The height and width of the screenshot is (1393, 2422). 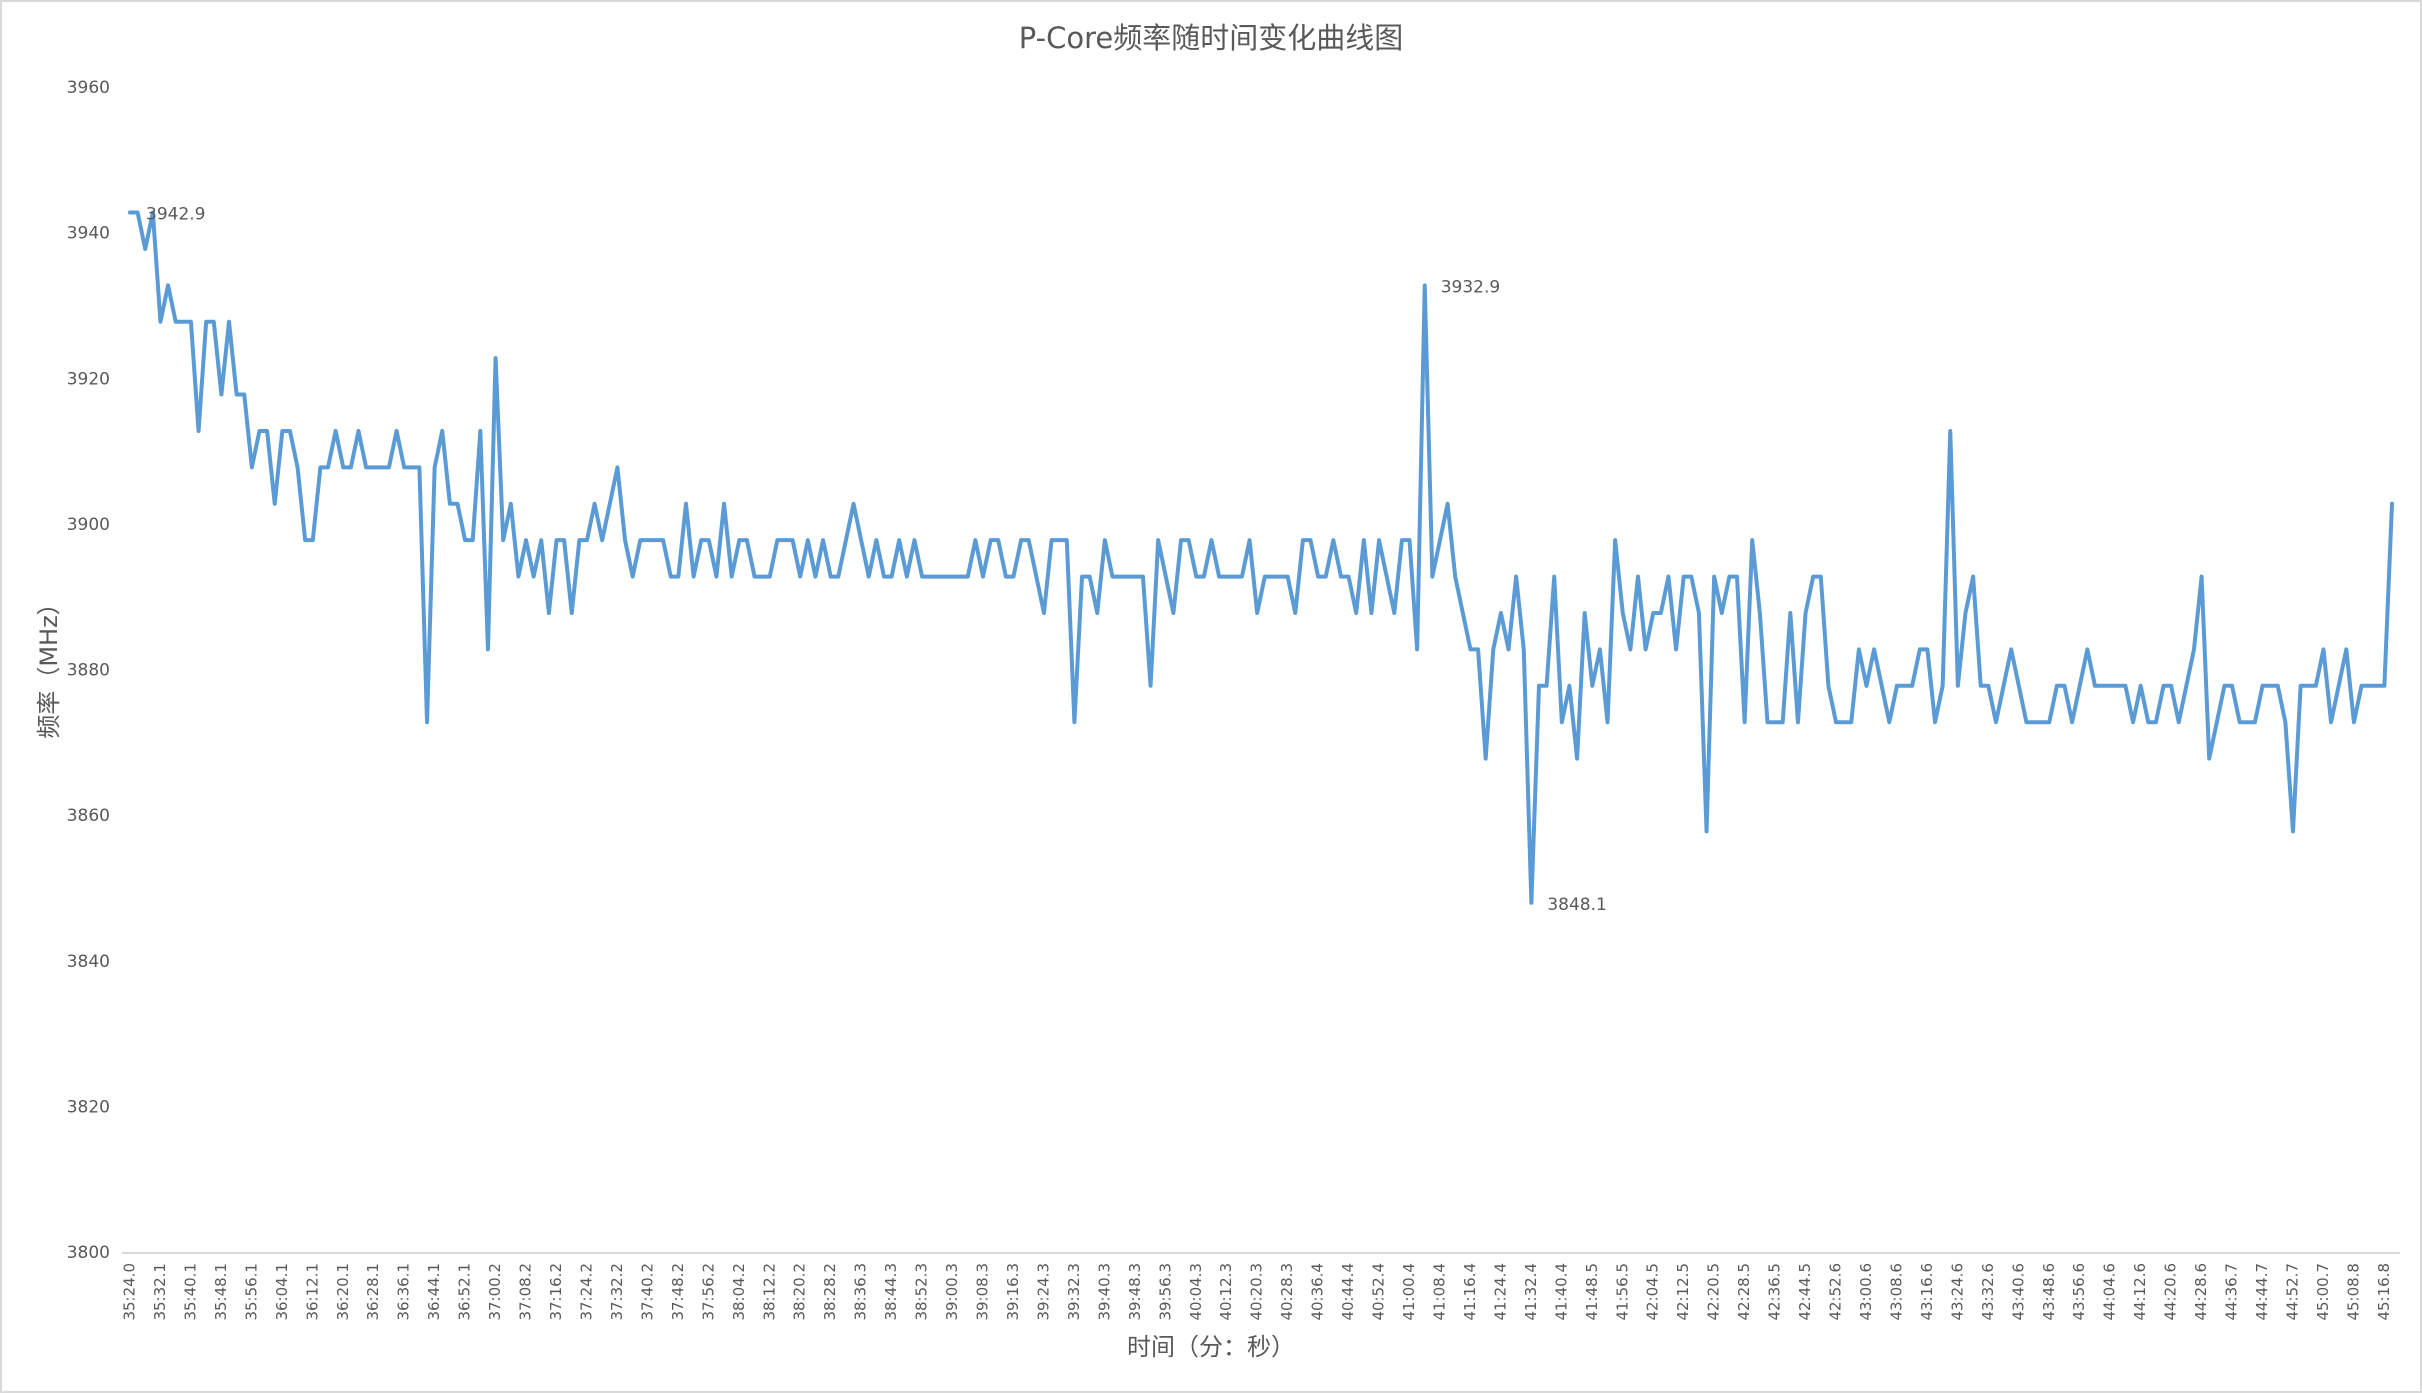 I want to click on x-tick-label: 39:00.3, so click(x=952, y=1292).